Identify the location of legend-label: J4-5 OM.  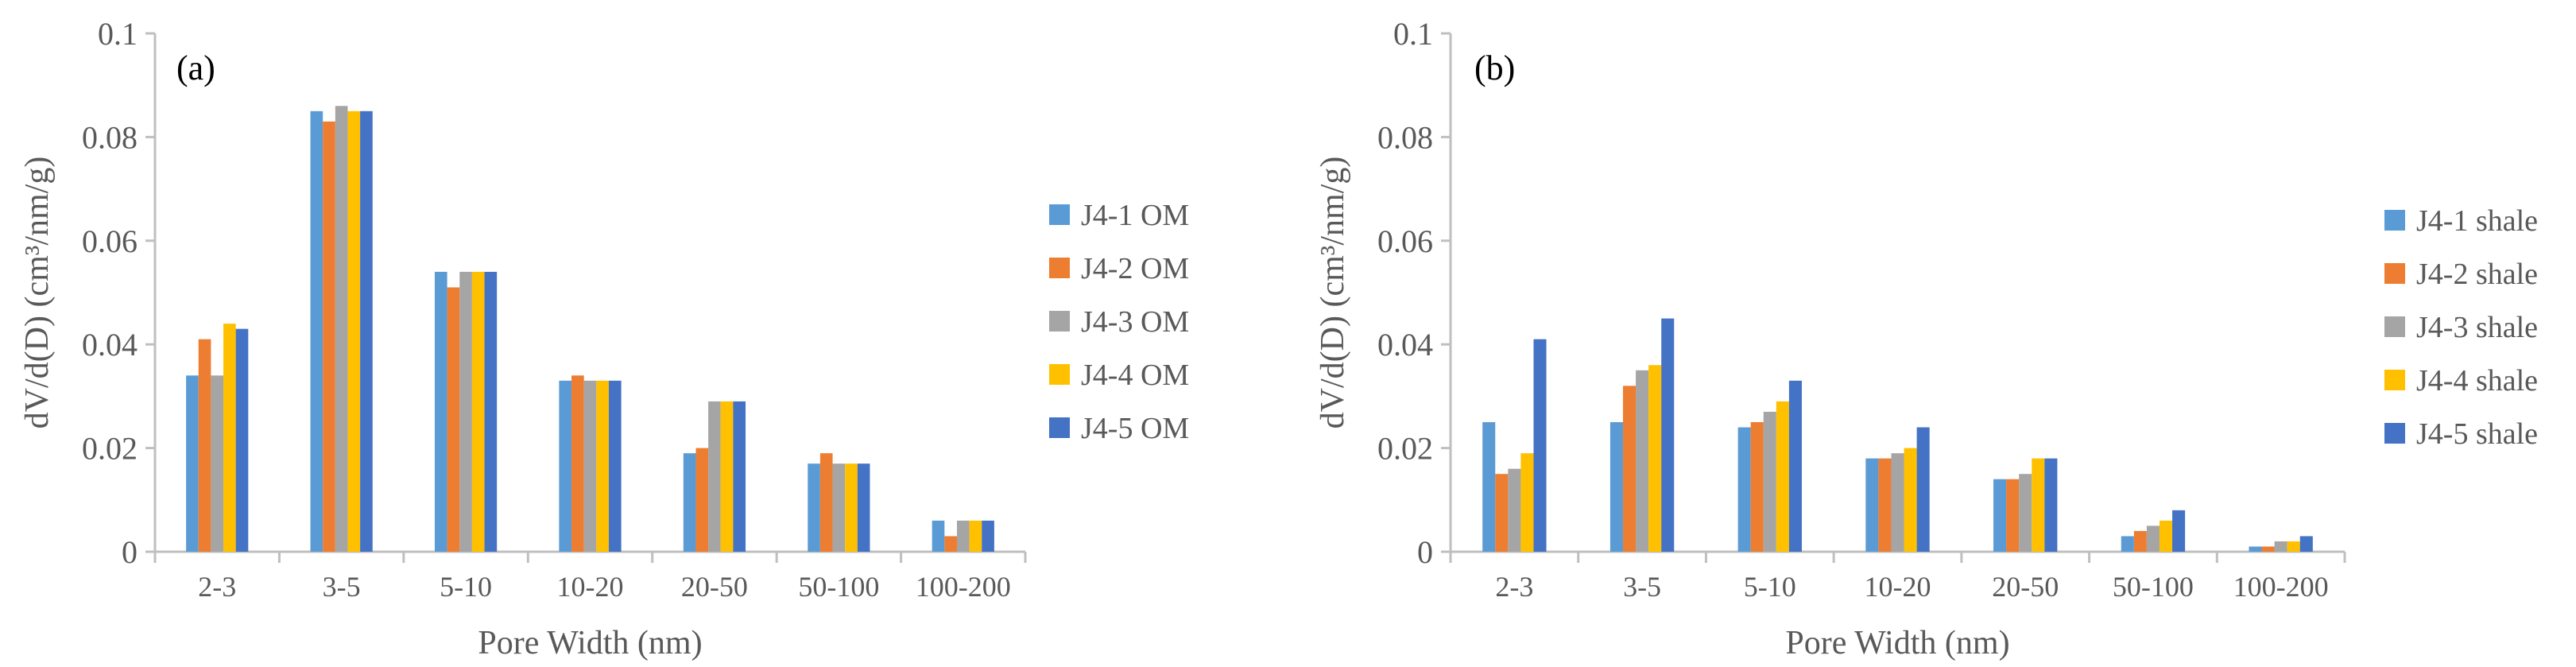
(1135, 429).